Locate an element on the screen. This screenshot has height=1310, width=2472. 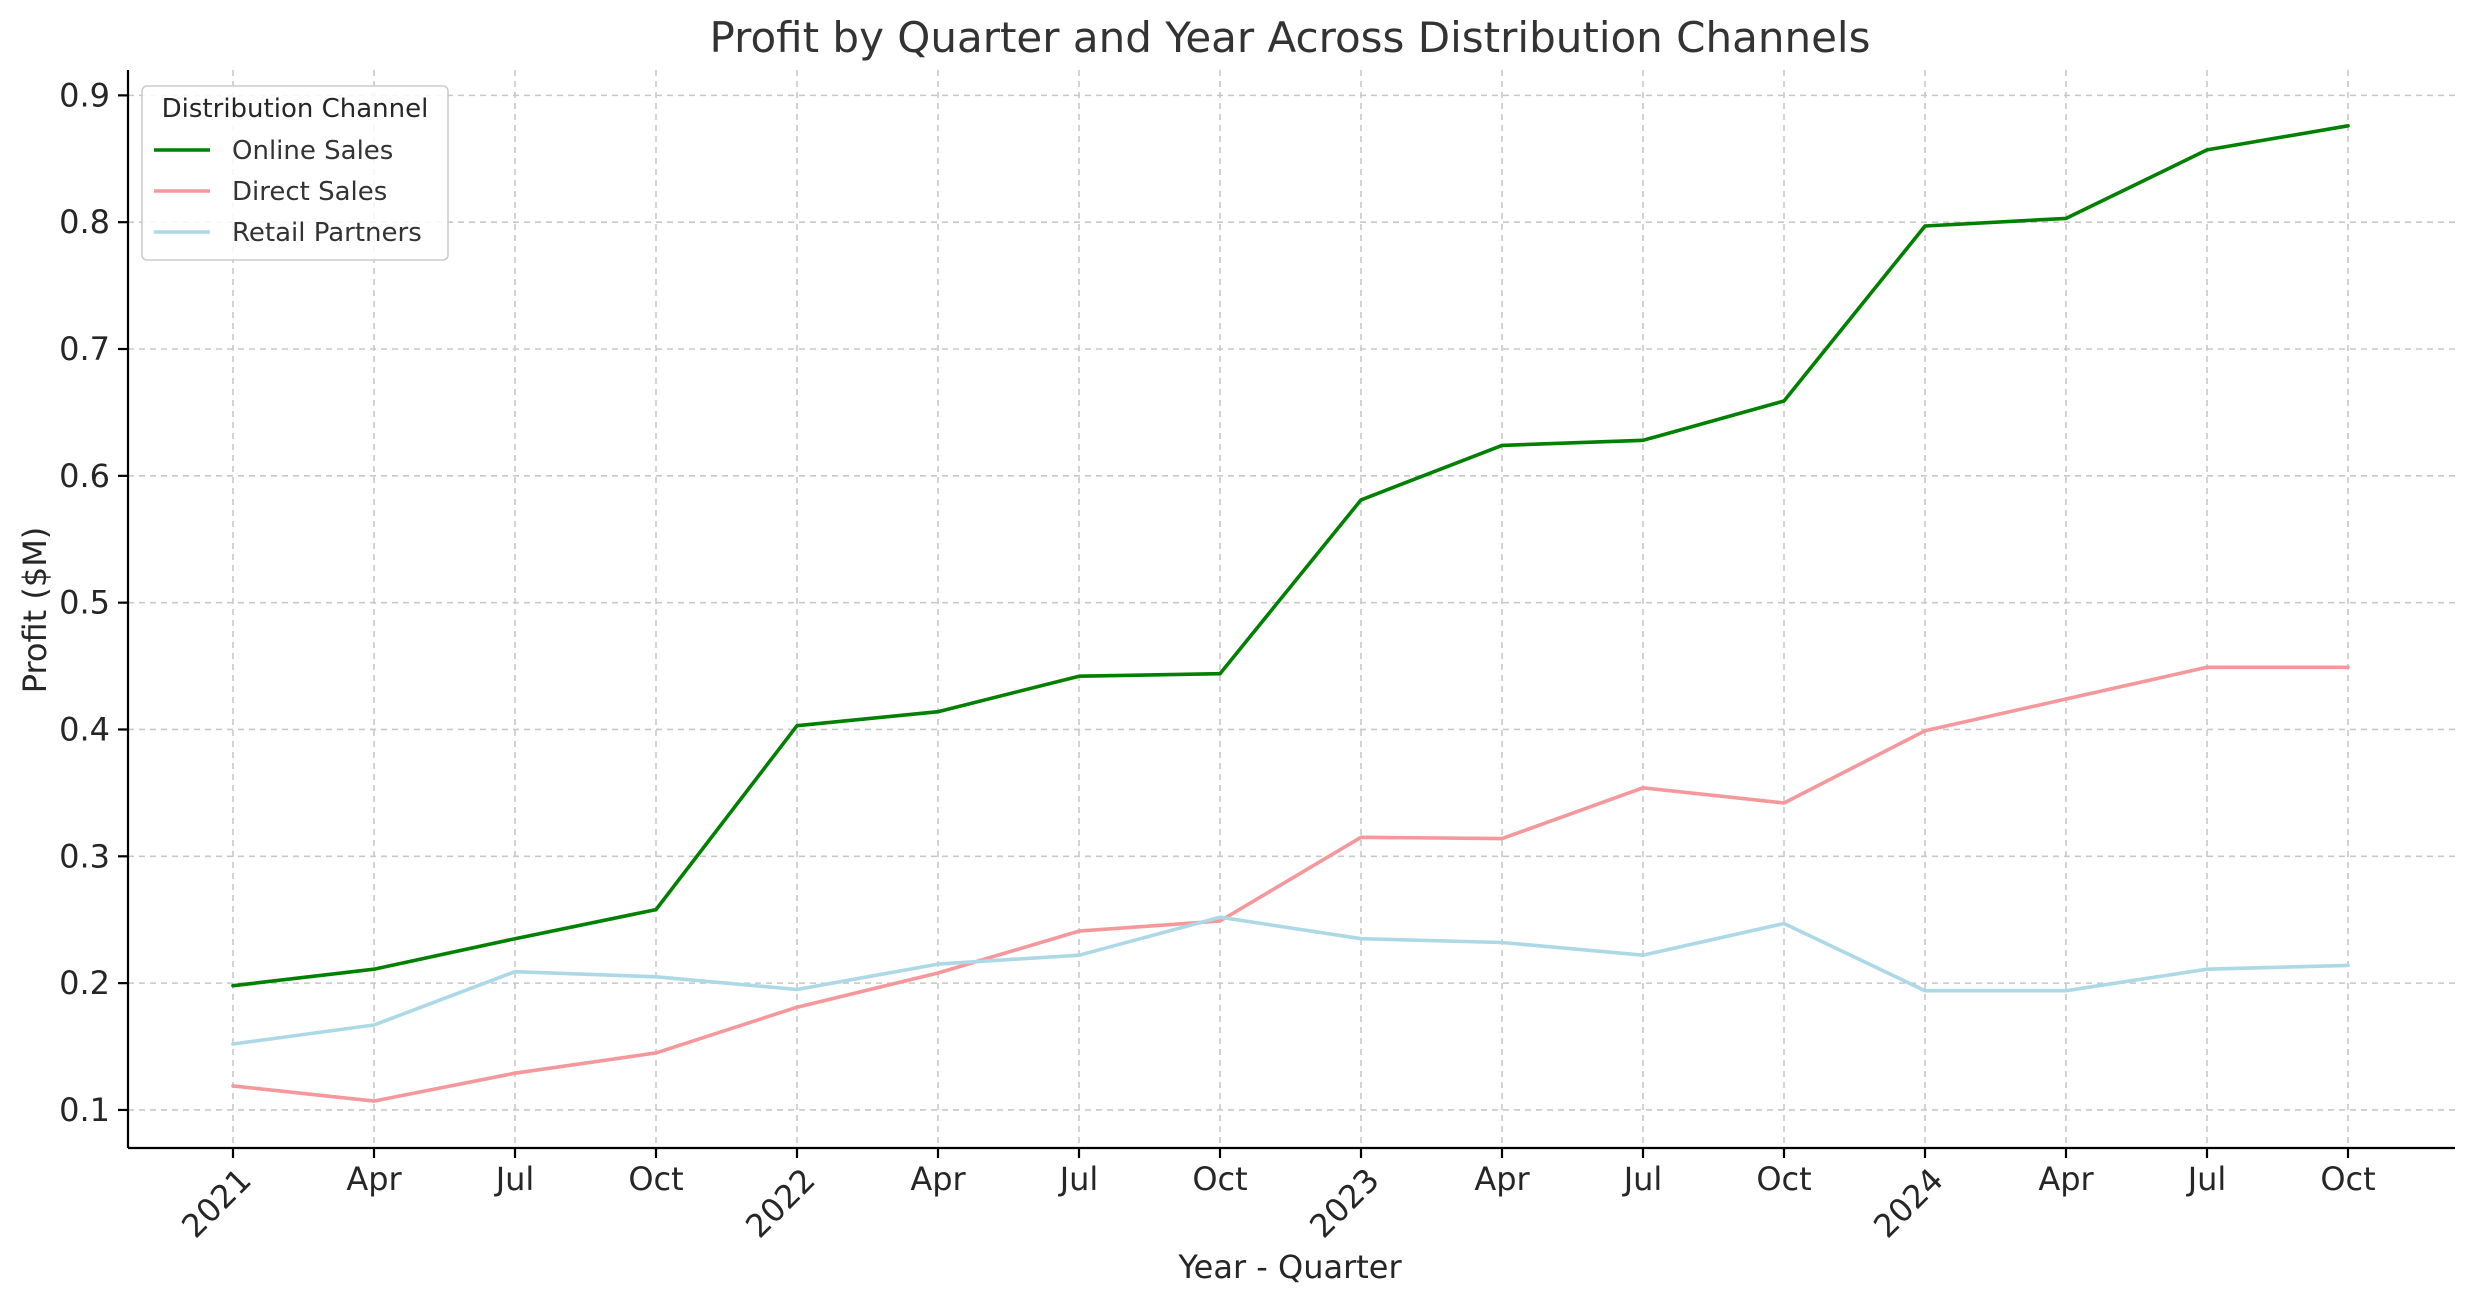
legend-label-online-sales: Online Sales is located at coordinates (312, 151).